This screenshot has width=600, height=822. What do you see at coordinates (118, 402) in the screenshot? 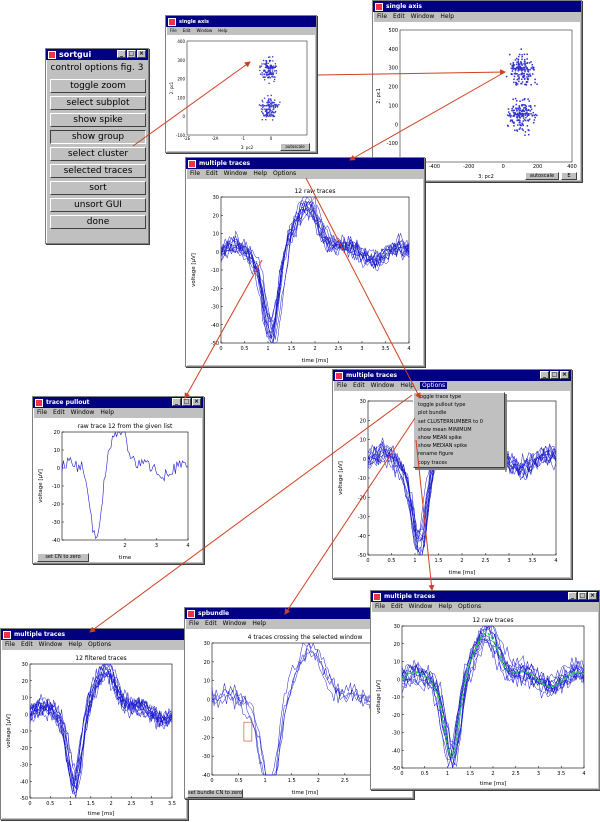
I see `pullout-title-bar: trace pullout _ □ ×` at bounding box center [118, 402].